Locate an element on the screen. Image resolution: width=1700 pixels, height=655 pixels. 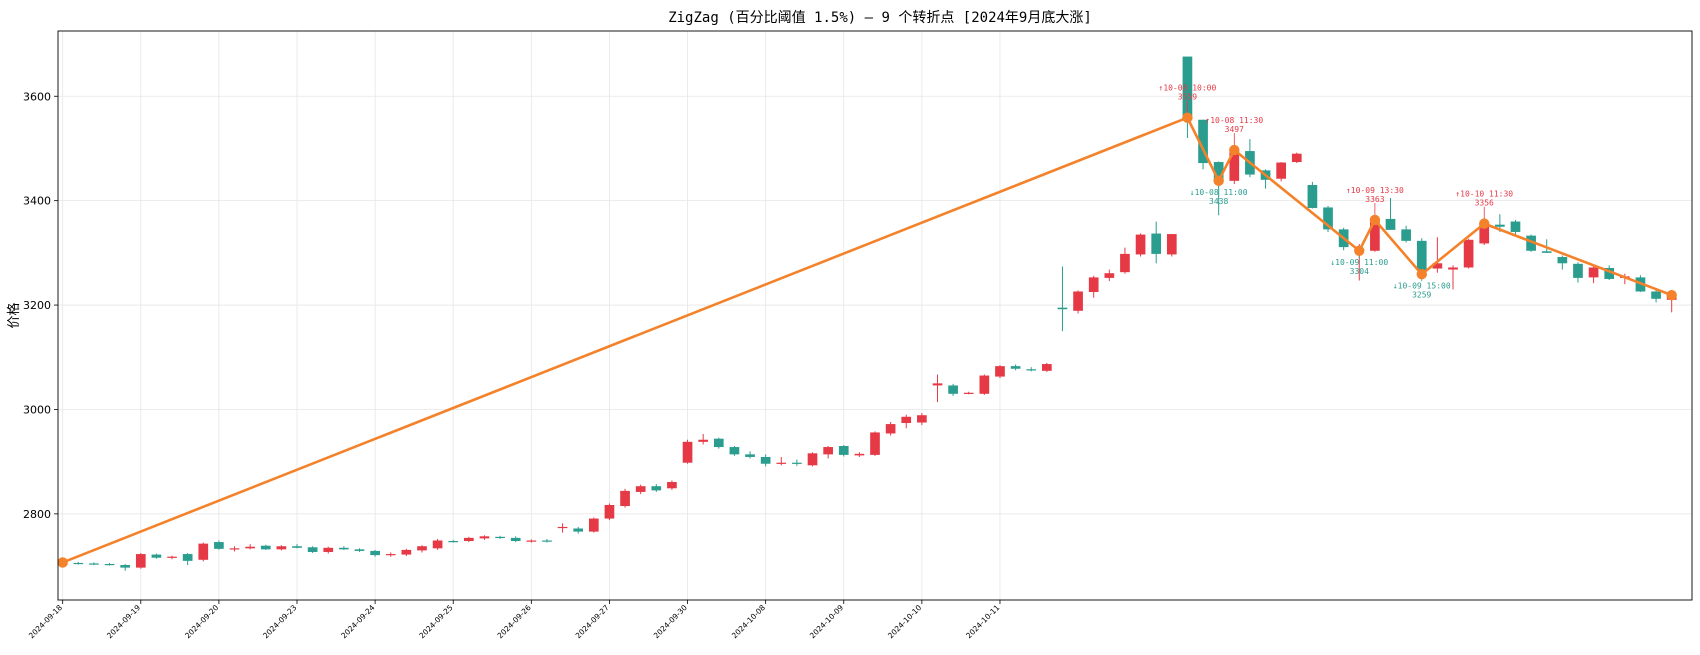
annotation-price: 3559 is located at coordinates (1187, 97).